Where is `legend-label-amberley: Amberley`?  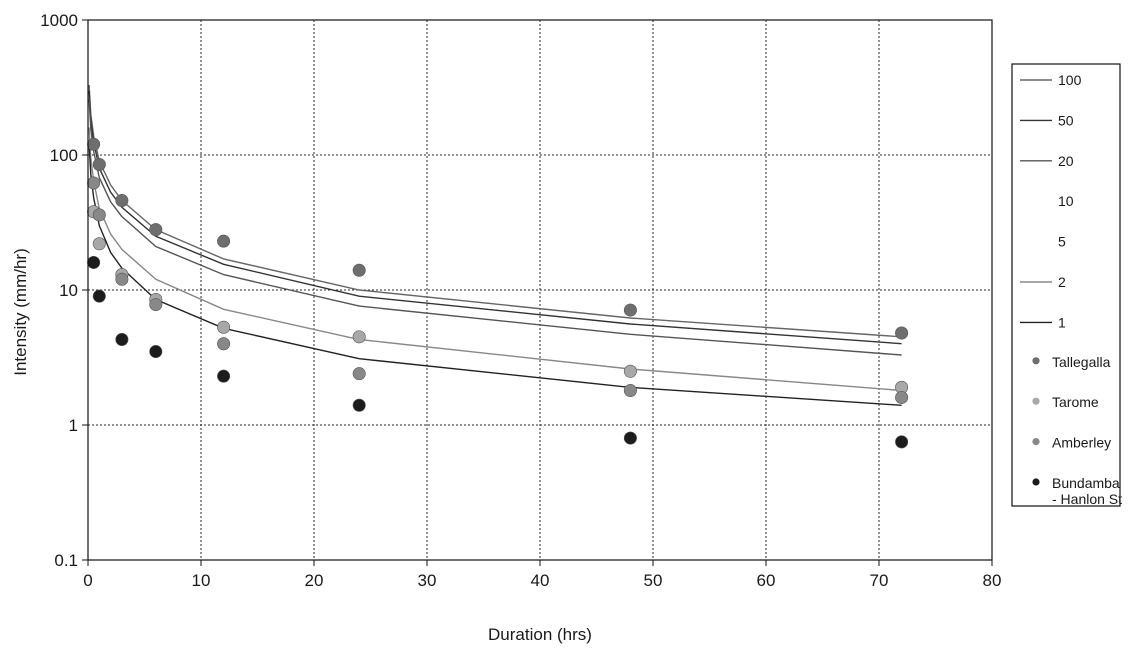 legend-label-amberley: Amberley is located at coordinates (1081, 443).